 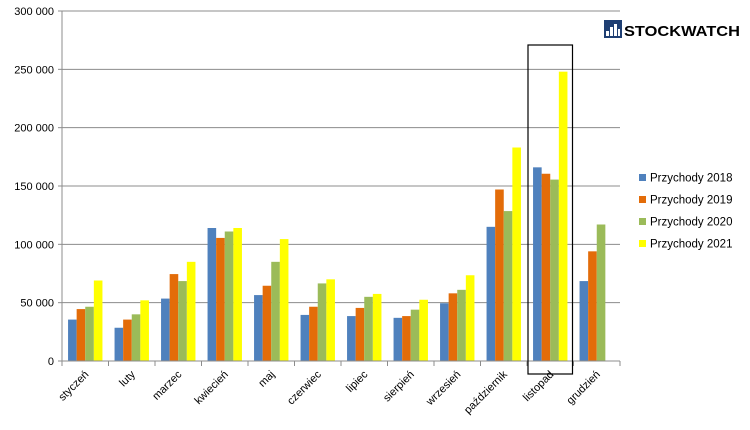 I want to click on y-tick-label: 250 000, so click(x=34, y=70).